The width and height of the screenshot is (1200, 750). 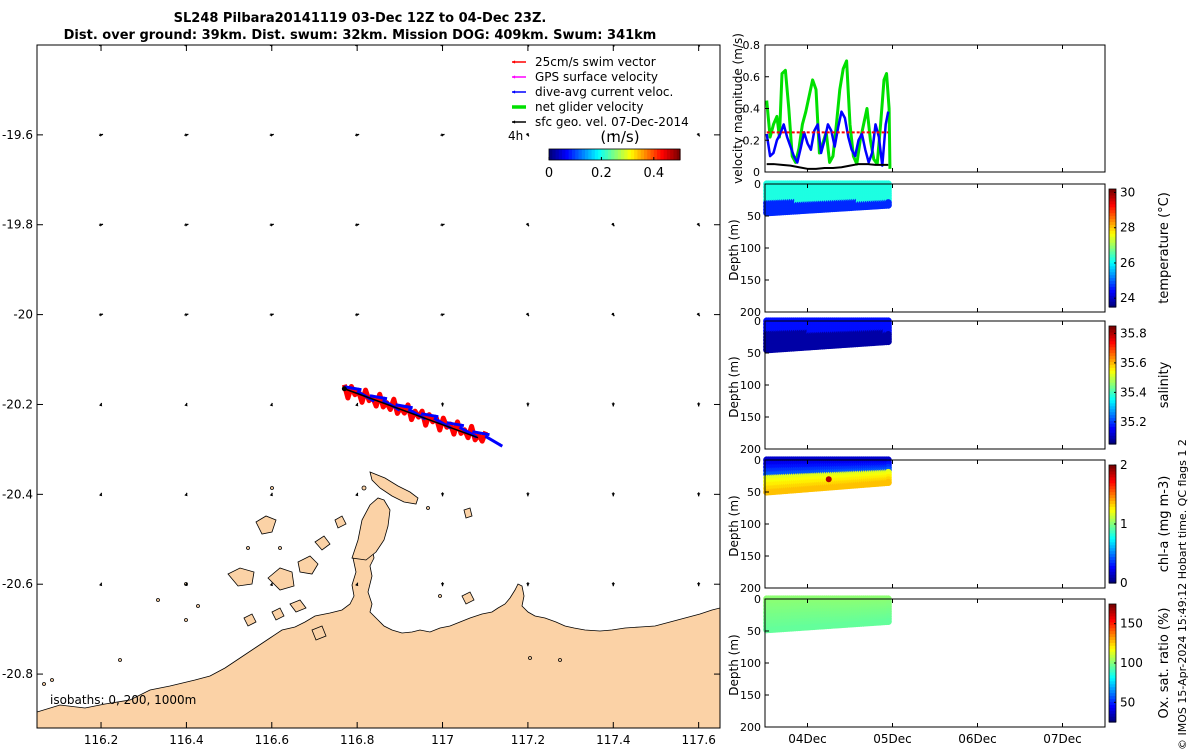 I want to click on island-l, so click(x=468, y=513).